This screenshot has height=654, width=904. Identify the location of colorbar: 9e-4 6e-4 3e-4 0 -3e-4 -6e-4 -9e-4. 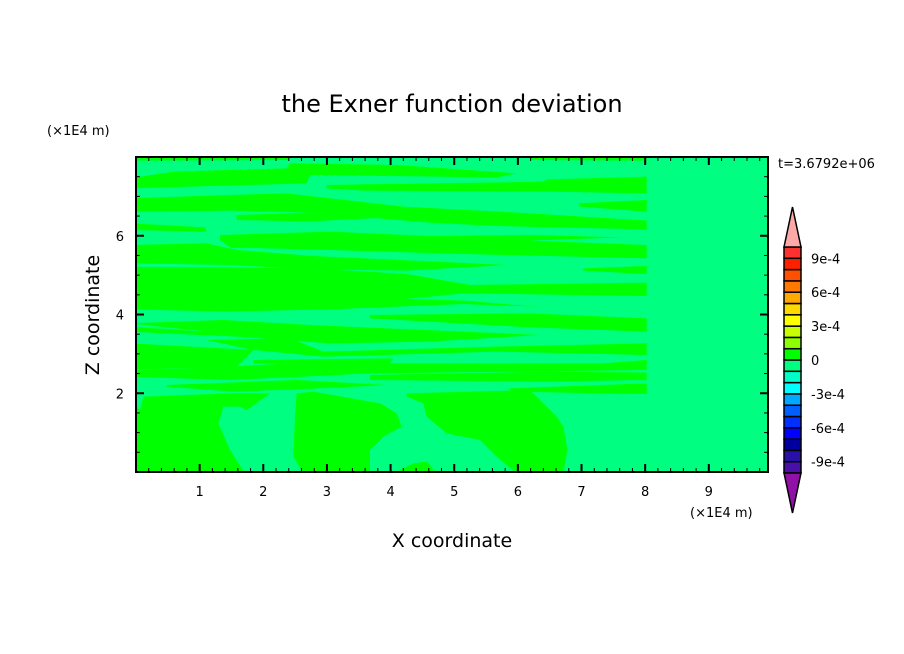
(814, 360).